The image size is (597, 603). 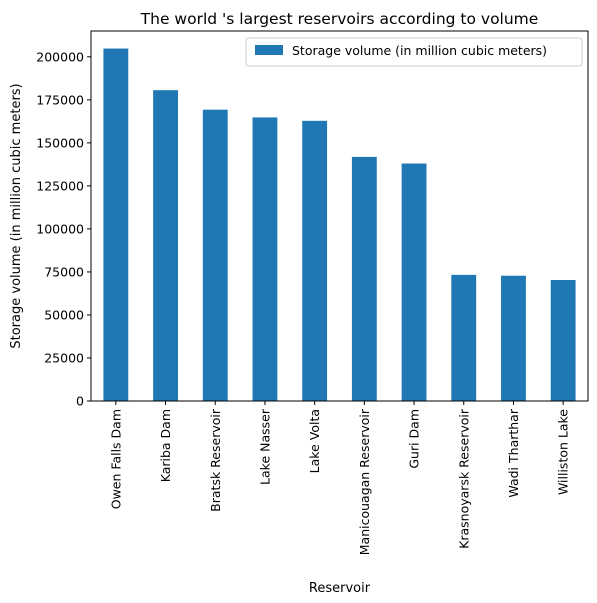 What do you see at coordinates (60, 142) in the screenshot?
I see `y-tick-label: 150000` at bounding box center [60, 142].